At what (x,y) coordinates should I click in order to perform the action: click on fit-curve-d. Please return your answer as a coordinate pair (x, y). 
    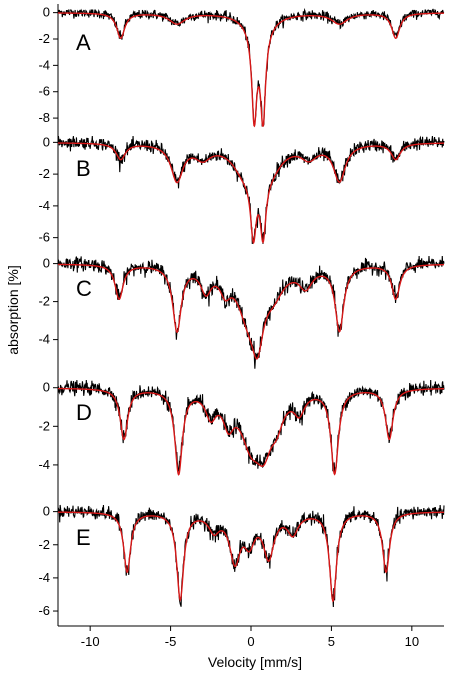
    Looking at the image, I should click on (250, 431).